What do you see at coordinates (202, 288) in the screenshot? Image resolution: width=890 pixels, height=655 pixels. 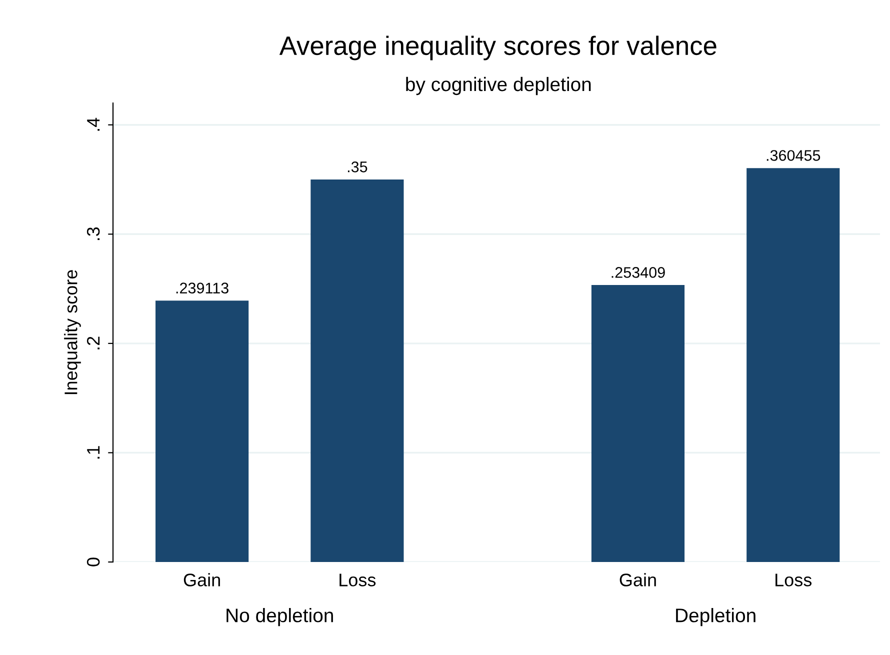 I see `data-label: .239113` at bounding box center [202, 288].